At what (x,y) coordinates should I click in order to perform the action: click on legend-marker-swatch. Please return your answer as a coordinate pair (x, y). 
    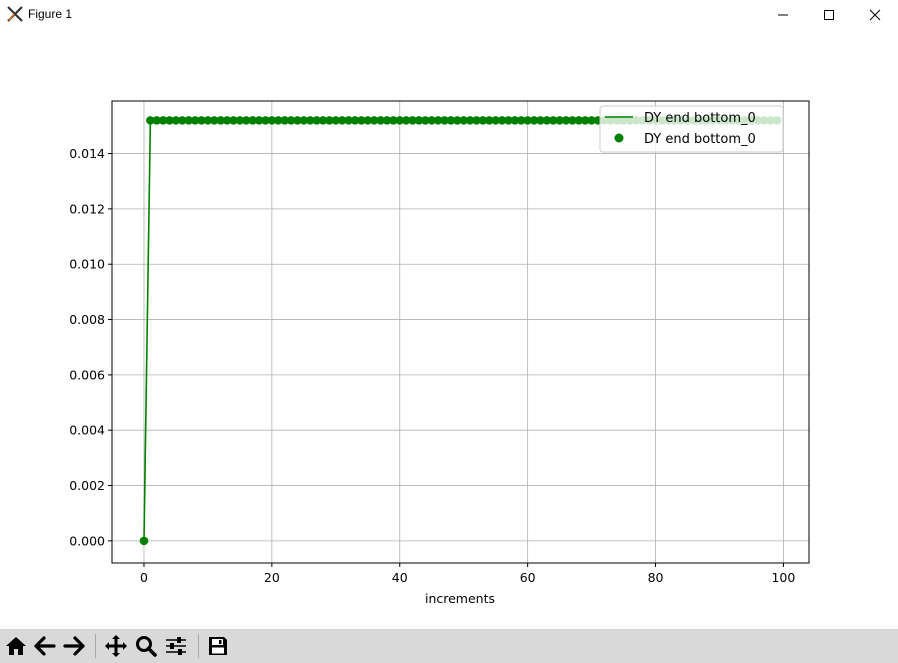
    Looking at the image, I should click on (619, 138).